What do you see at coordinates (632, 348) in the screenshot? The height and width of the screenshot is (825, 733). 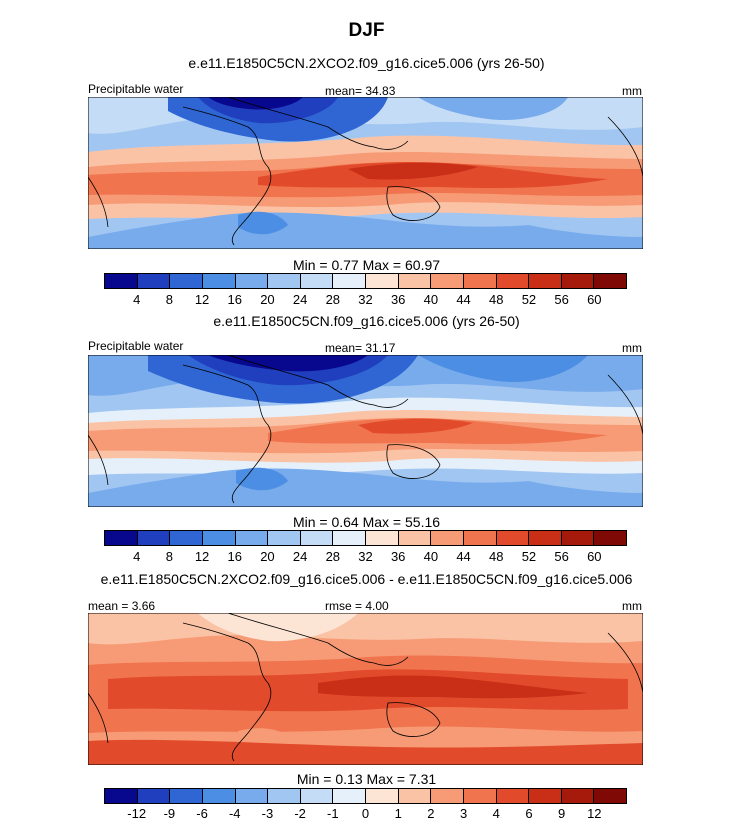 I see `panel2-units-label: mm` at bounding box center [632, 348].